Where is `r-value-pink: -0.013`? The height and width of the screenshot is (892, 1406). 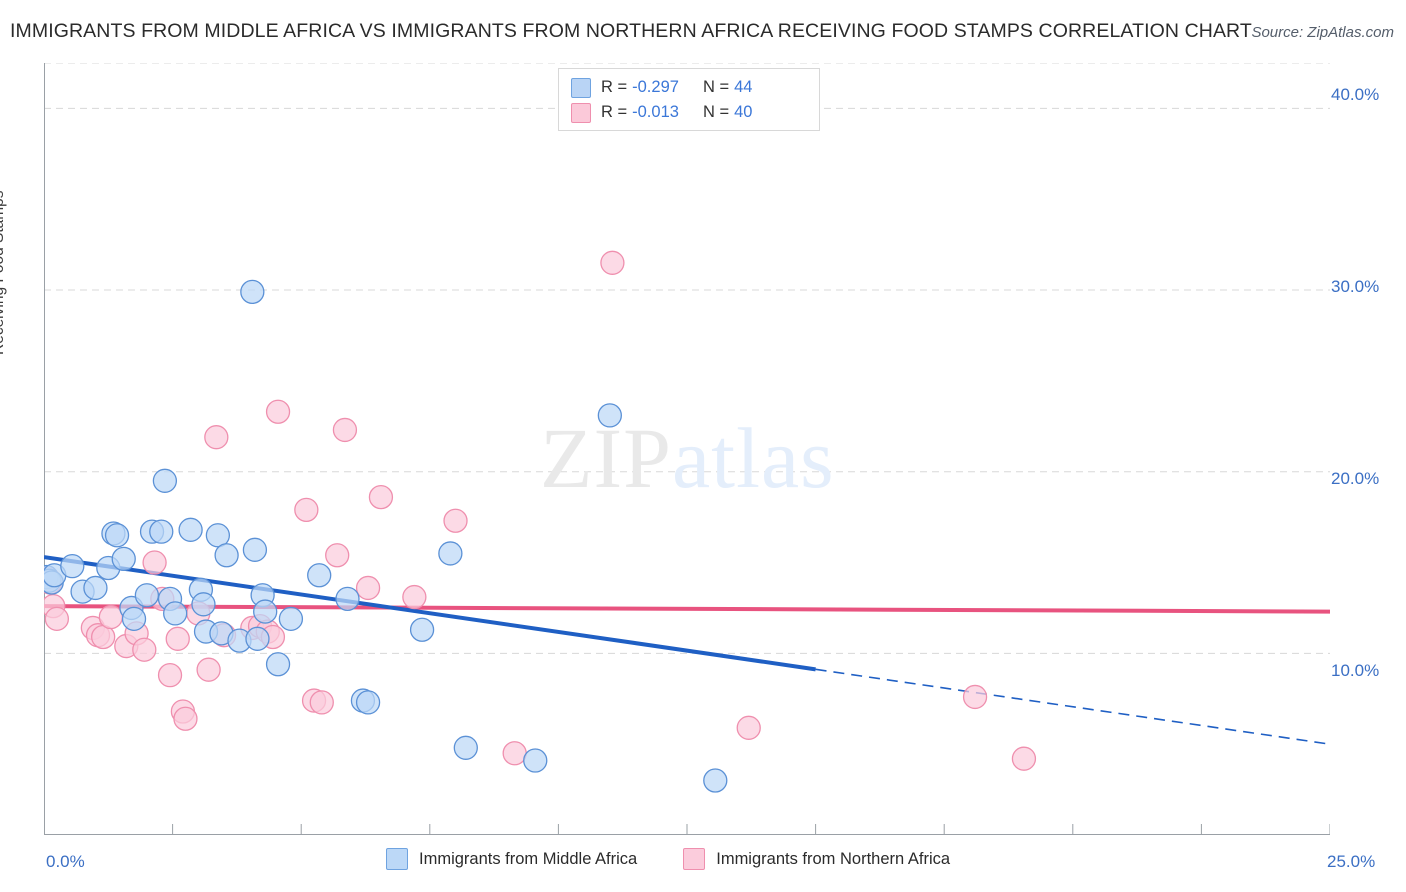 r-value-pink: -0.013 is located at coordinates (655, 112).